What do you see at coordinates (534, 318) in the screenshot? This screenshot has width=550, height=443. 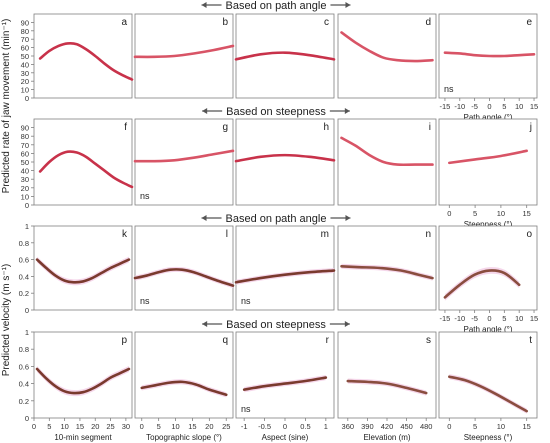 I see `panel-o-x-tick-label-6: 15` at bounding box center [534, 318].